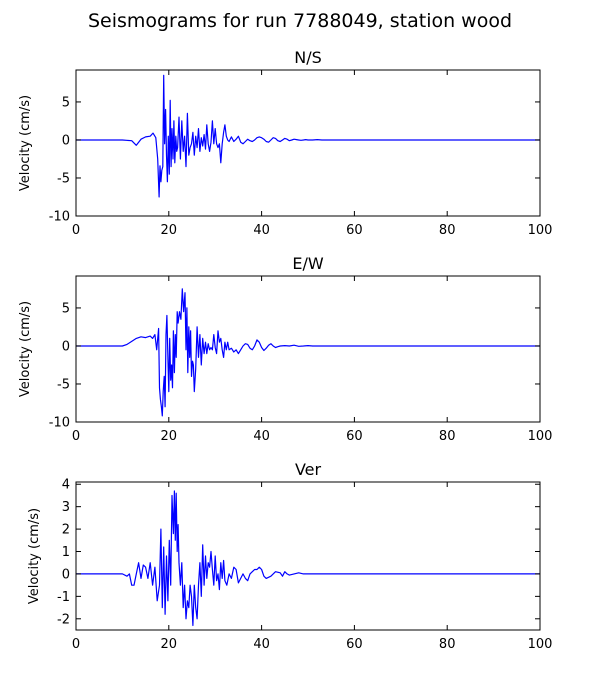 Image resolution: width=600 pixels, height=700 pixels. Describe the element at coordinates (308, 57) in the screenshot. I see `panel-title: N/S` at that location.